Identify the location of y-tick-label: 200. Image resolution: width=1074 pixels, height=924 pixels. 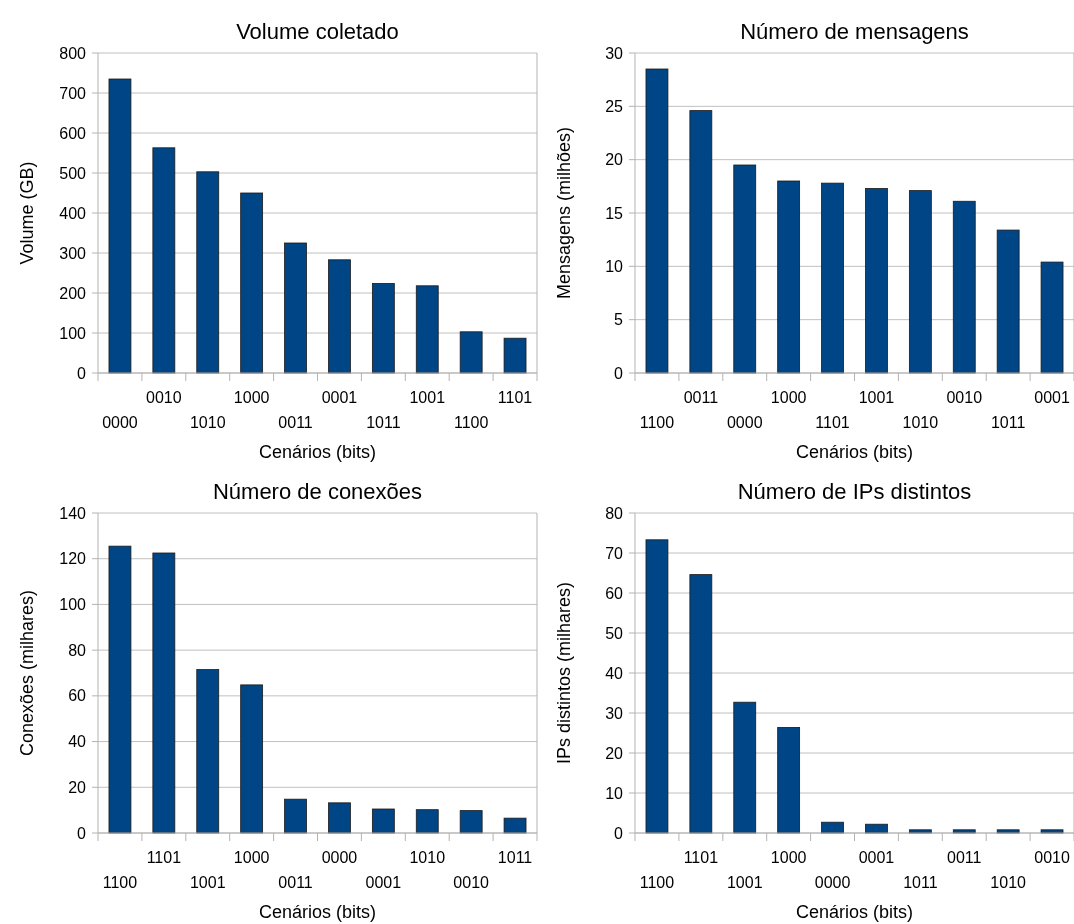
(73, 293).